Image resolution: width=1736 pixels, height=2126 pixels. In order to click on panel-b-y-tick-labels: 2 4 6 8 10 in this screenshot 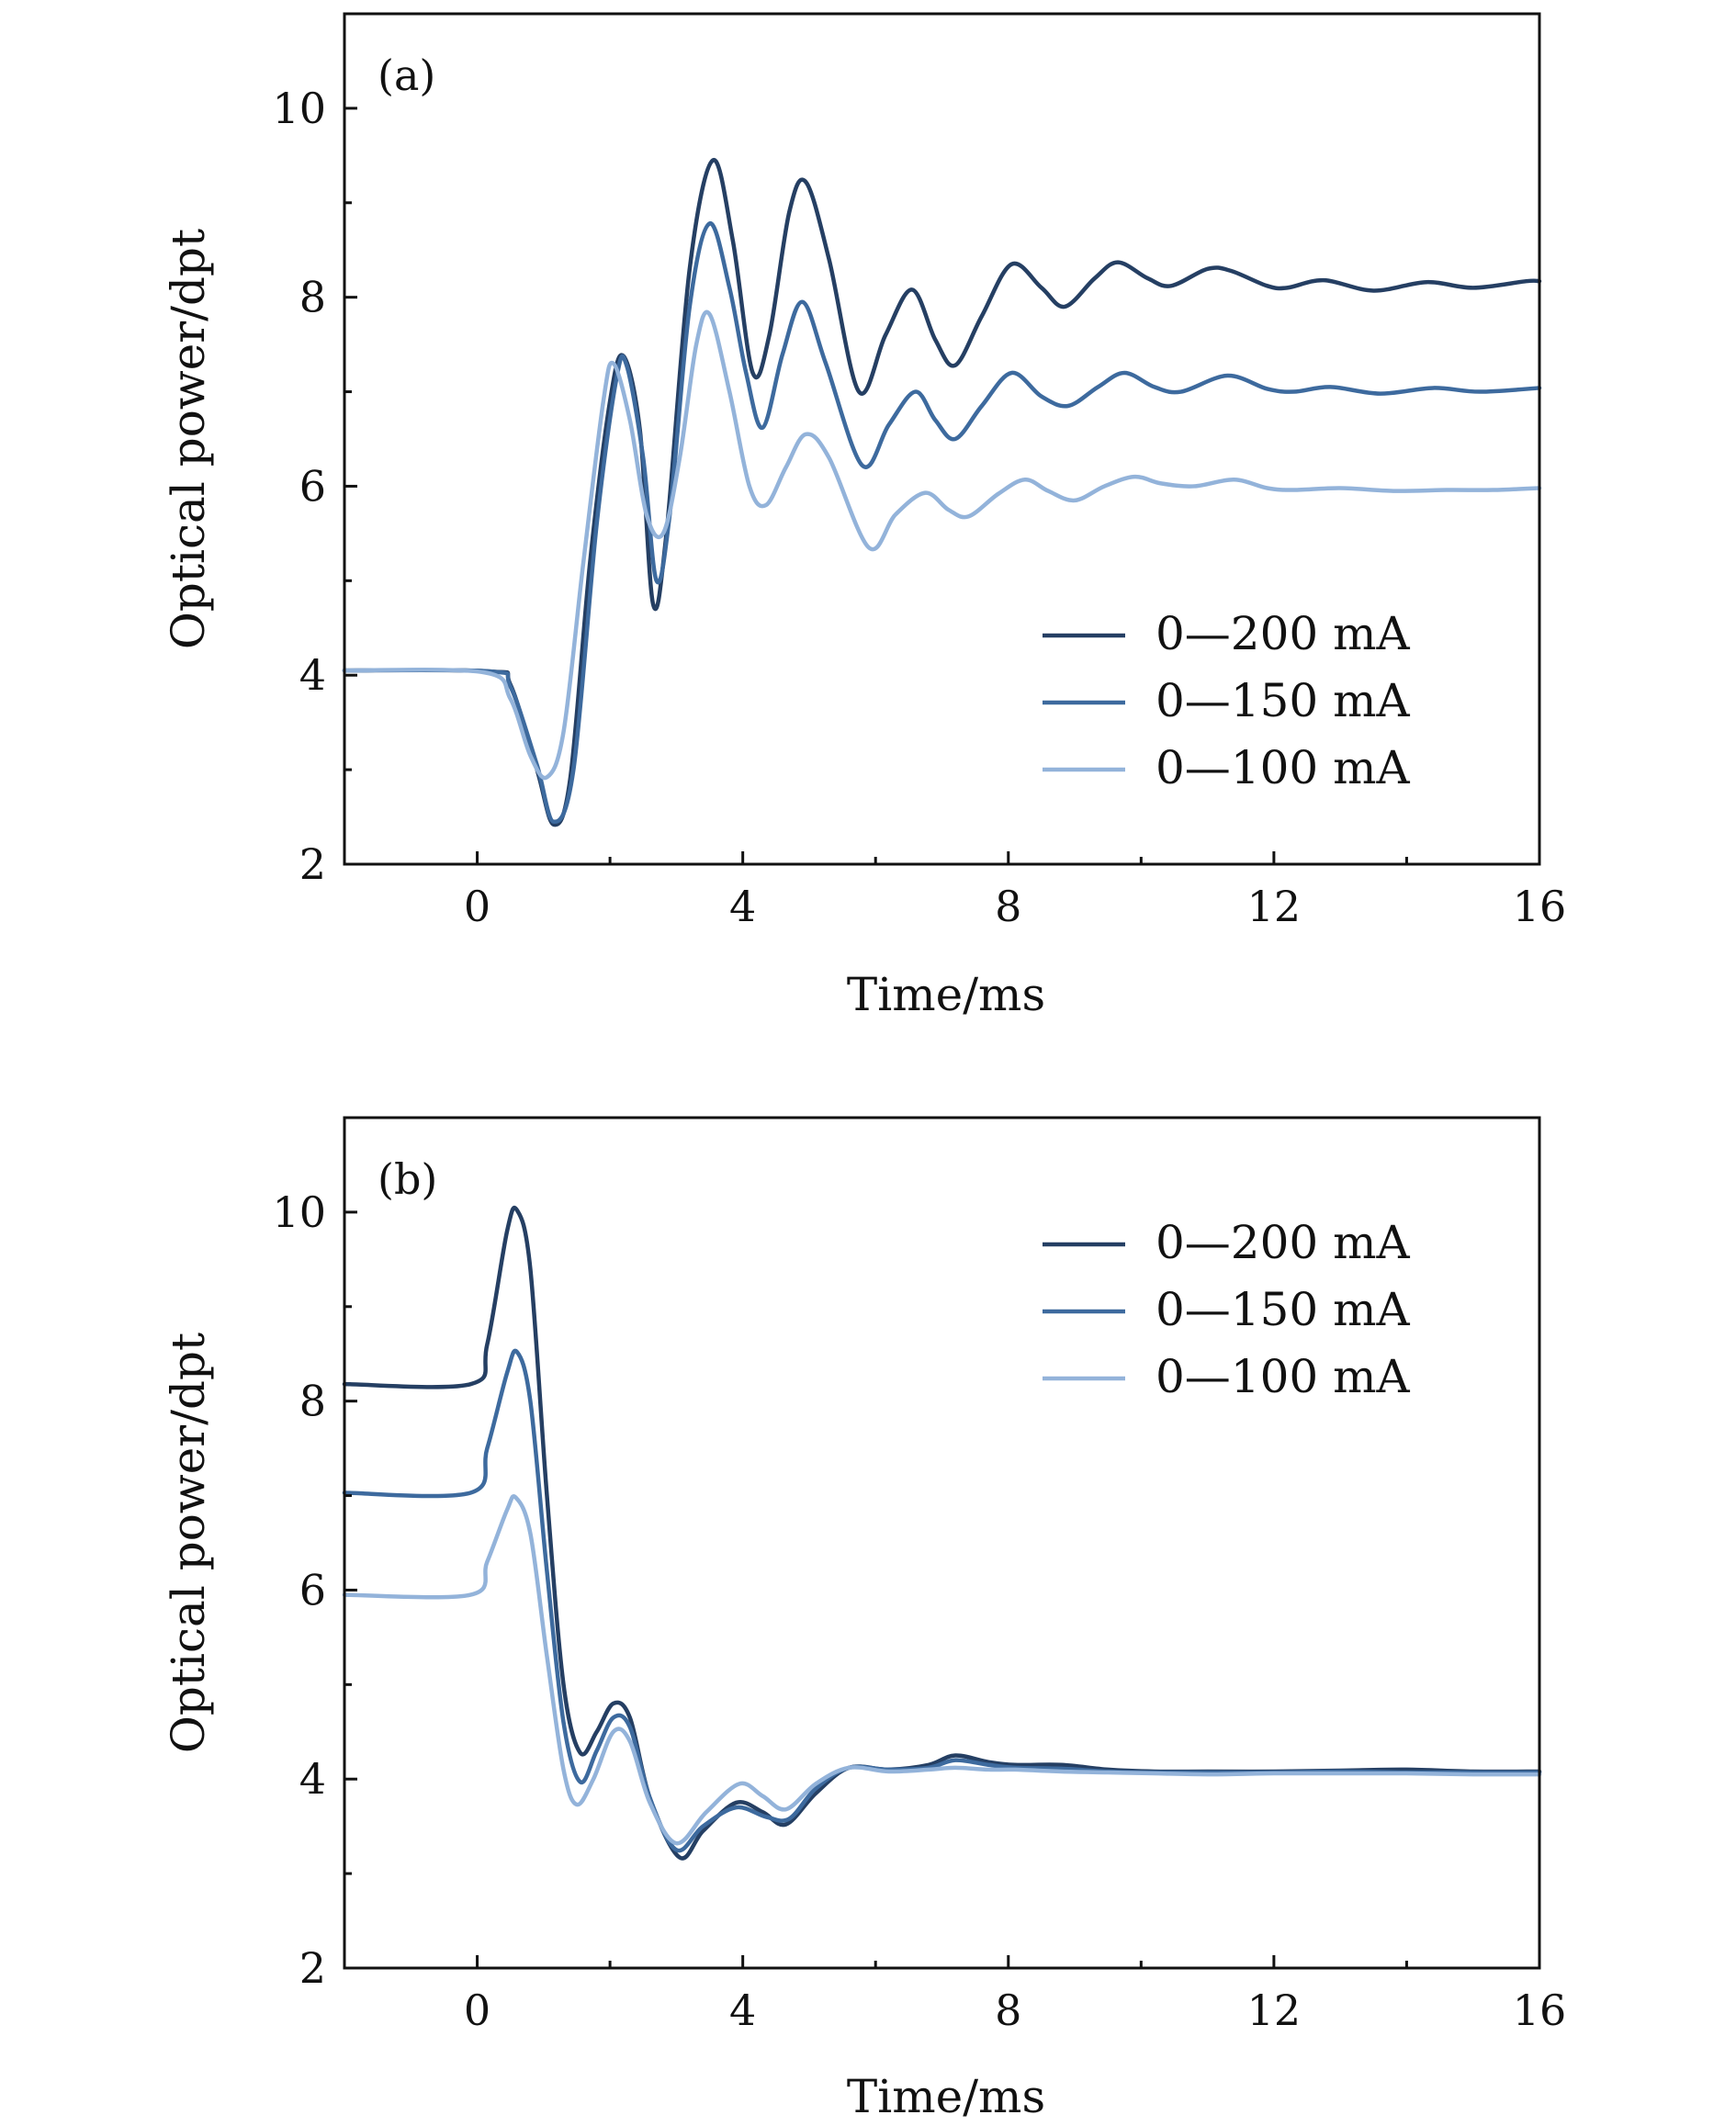, I will do `click(299, 1590)`.